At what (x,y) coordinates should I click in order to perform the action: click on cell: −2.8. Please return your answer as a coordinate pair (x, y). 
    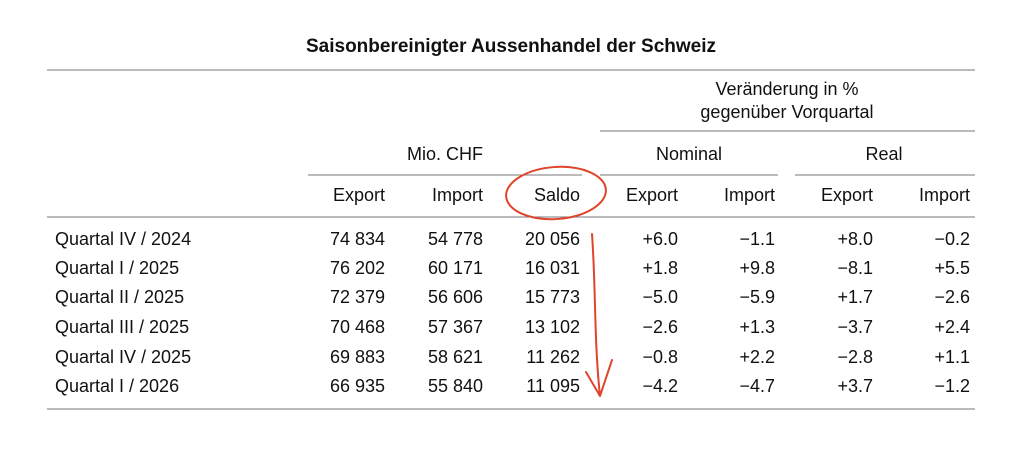
    Looking at the image, I should click on (855, 357).